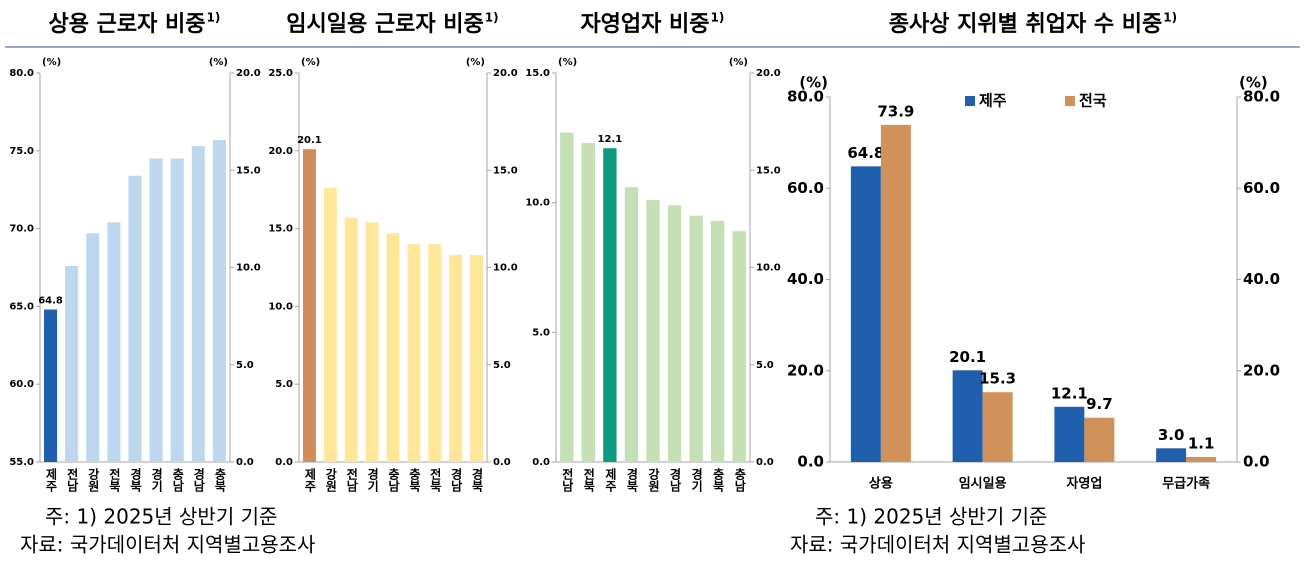 The image size is (1305, 562). I want to click on source: 자료: 국가데이터처 지역별고용조사, so click(167, 545).